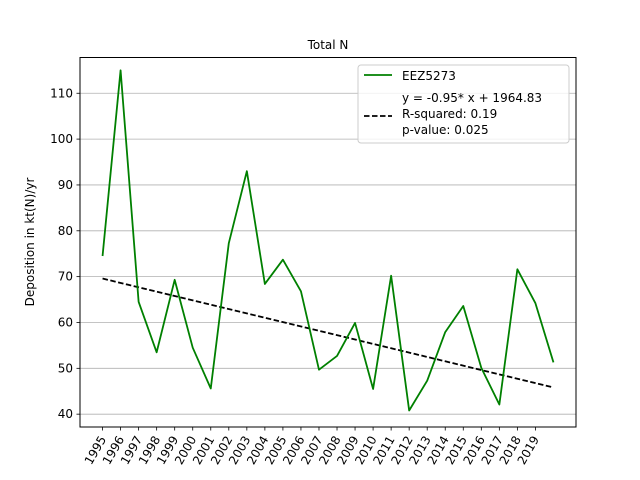  I want to click on y-tick-label: 40, so click(65, 414).